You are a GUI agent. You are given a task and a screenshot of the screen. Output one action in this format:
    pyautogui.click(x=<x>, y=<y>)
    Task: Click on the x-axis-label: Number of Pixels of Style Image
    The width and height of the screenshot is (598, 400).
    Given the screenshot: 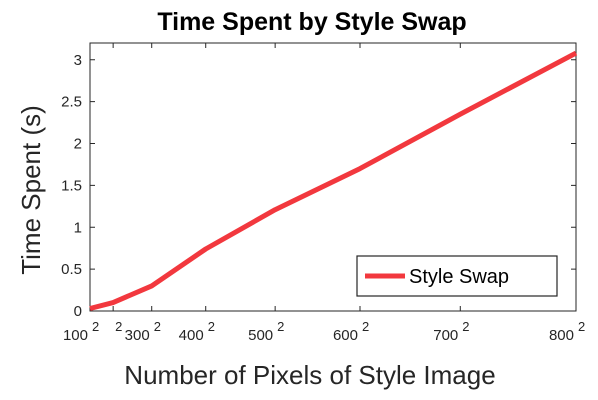 What is the action you would take?
    pyautogui.click(x=309, y=375)
    